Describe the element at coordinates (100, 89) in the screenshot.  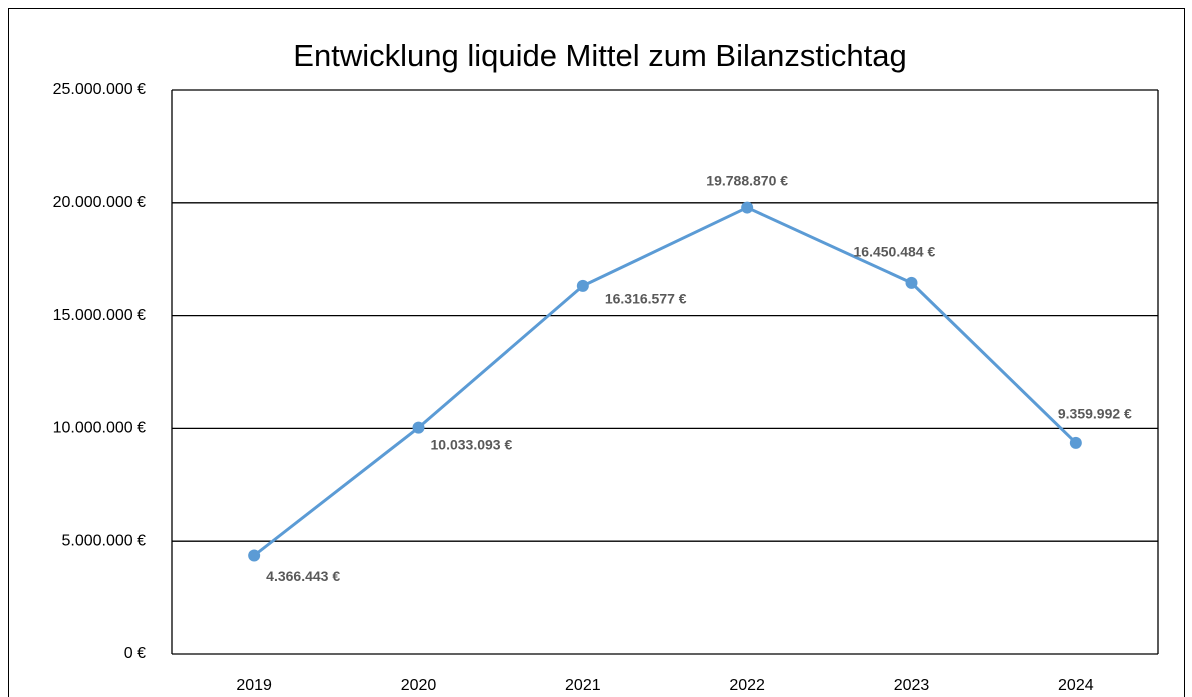
I see `y-tick-label: 25.000.000 €` at that location.